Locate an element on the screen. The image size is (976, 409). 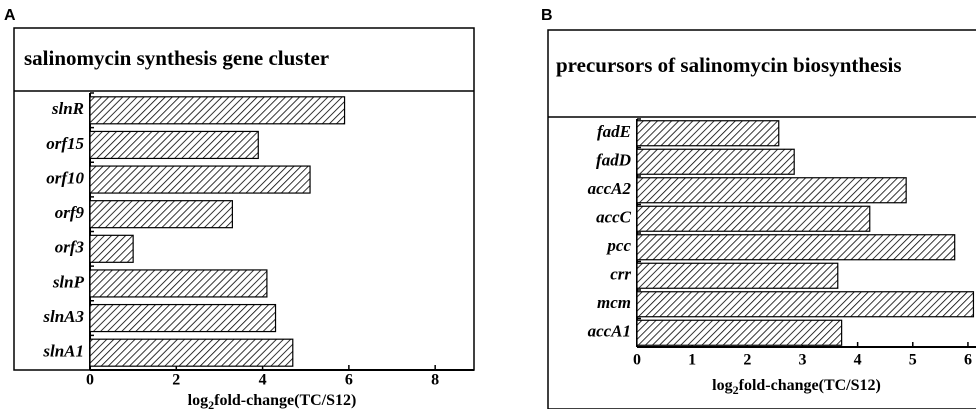
x-tick-label: 5 is located at coordinates (913, 360).